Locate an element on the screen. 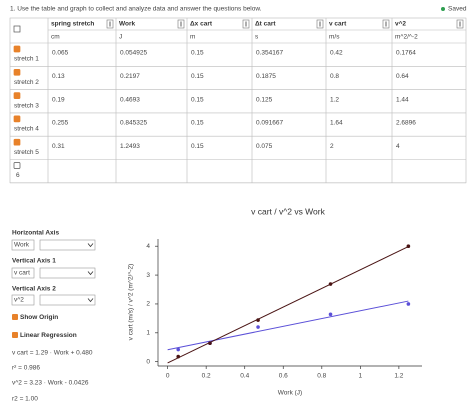 The height and width of the screenshot is (412, 474). row-label: stretch 5 is located at coordinates (26, 152).